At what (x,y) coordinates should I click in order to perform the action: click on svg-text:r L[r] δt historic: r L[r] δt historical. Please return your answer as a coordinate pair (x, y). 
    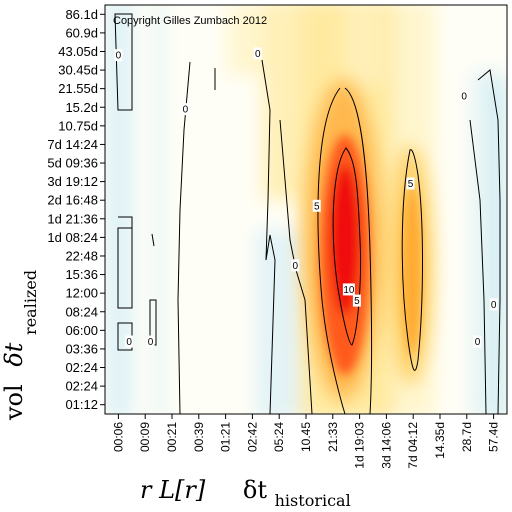
    Looking at the image, I should click on (245, 493).